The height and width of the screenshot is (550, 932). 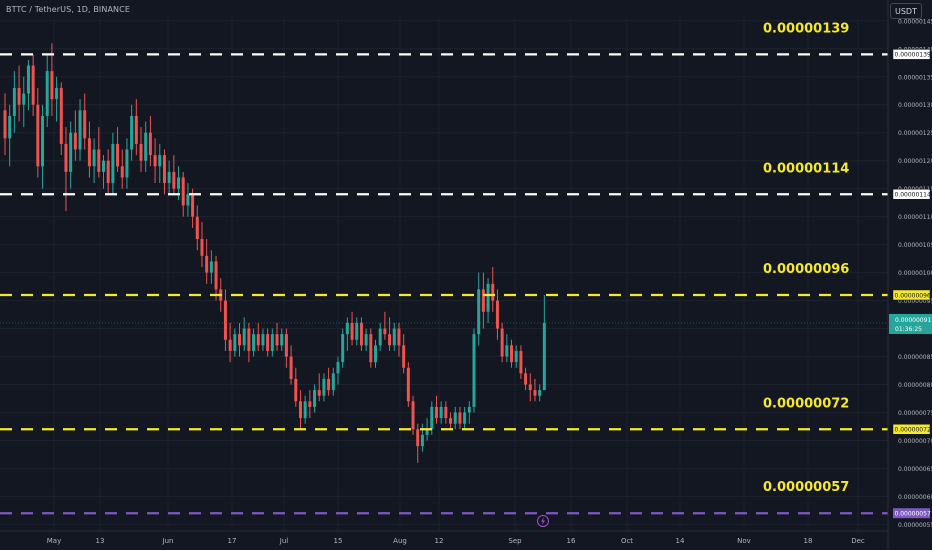 I want to click on time-tick-label: 17, so click(x=232, y=541).